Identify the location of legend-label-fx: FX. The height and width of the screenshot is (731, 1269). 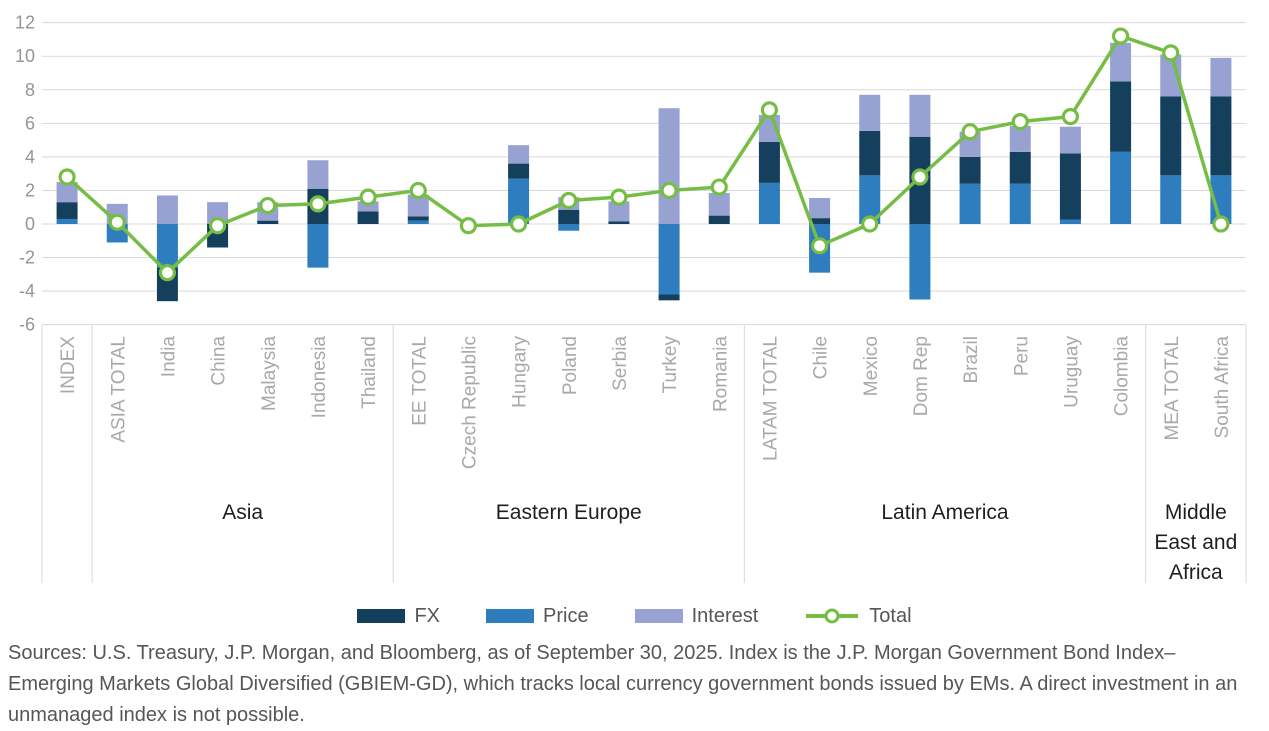
(427, 615).